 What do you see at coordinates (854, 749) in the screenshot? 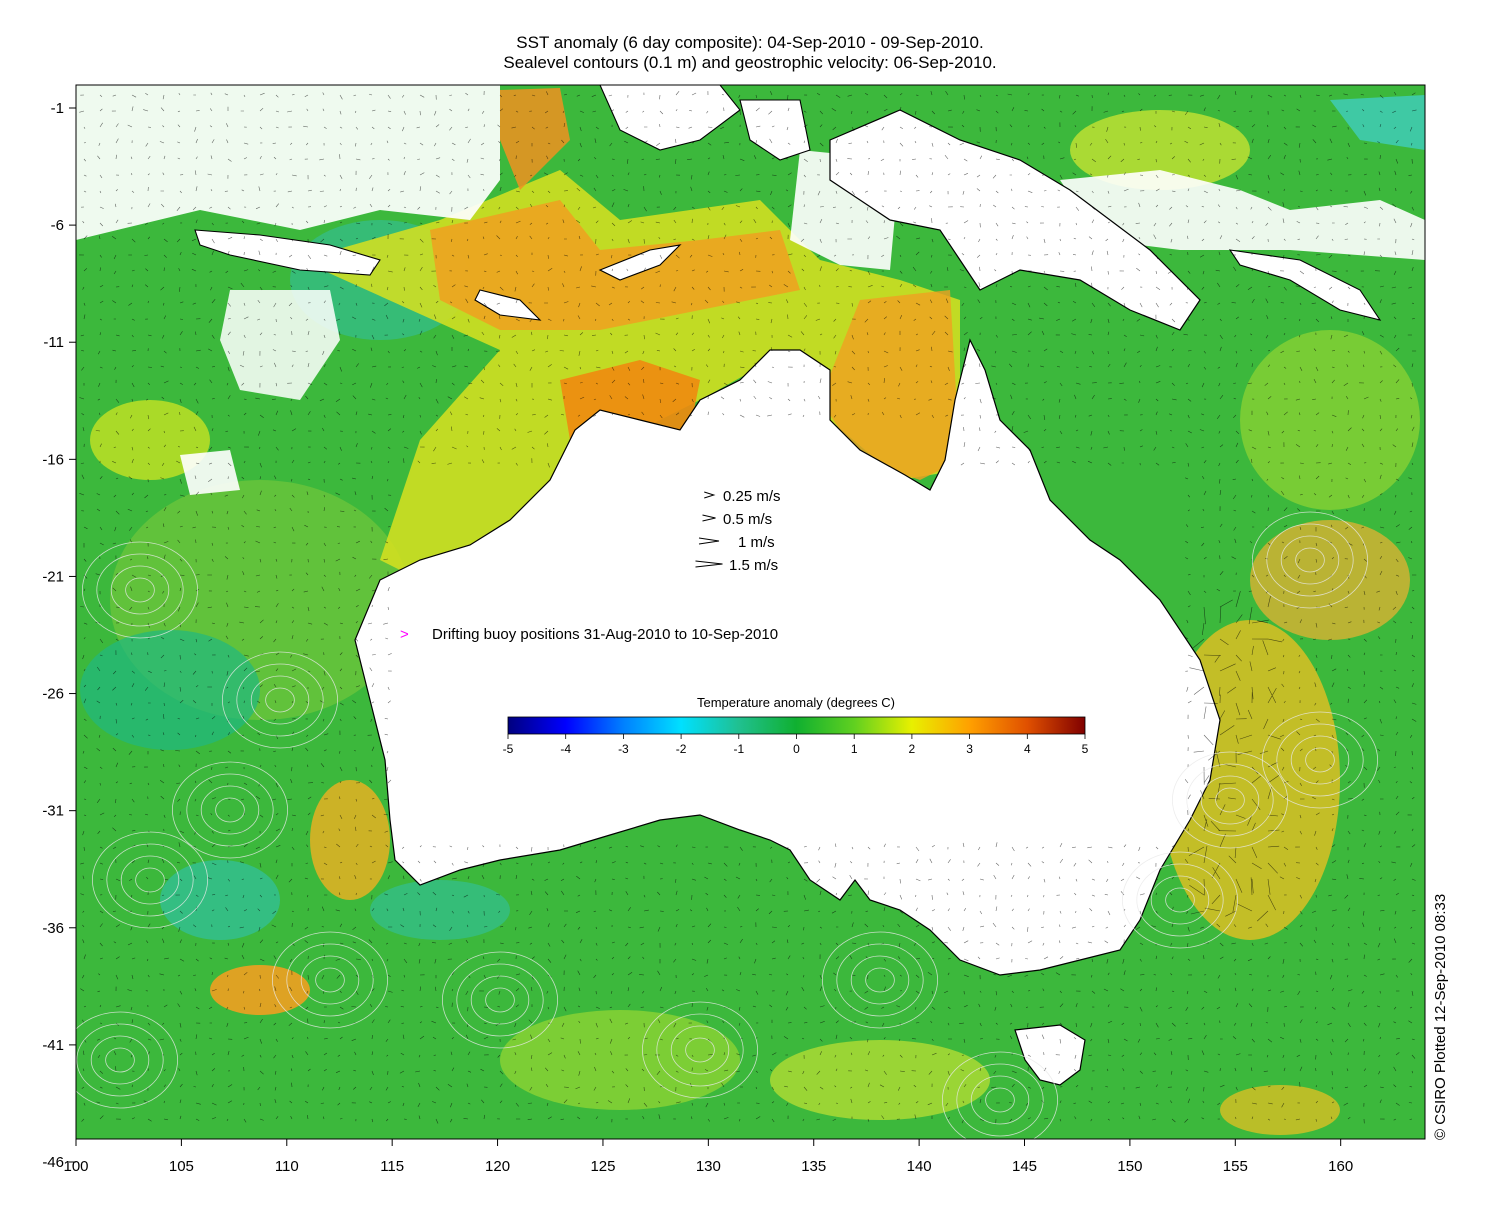
I see `colorbar-tick-label: 1` at bounding box center [854, 749].